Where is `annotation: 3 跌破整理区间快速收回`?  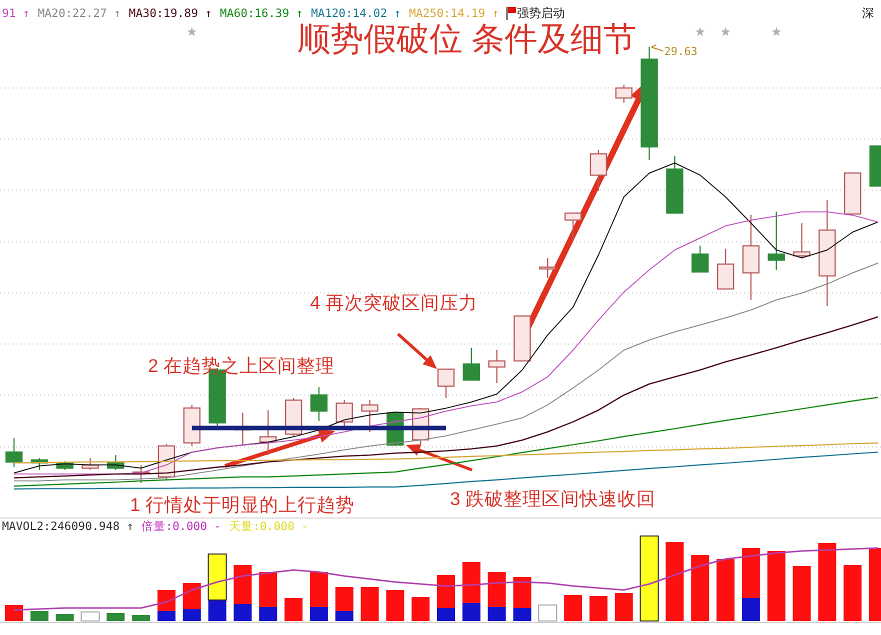 annotation: 3 跌破整理区间快速收回 is located at coordinates (553, 498).